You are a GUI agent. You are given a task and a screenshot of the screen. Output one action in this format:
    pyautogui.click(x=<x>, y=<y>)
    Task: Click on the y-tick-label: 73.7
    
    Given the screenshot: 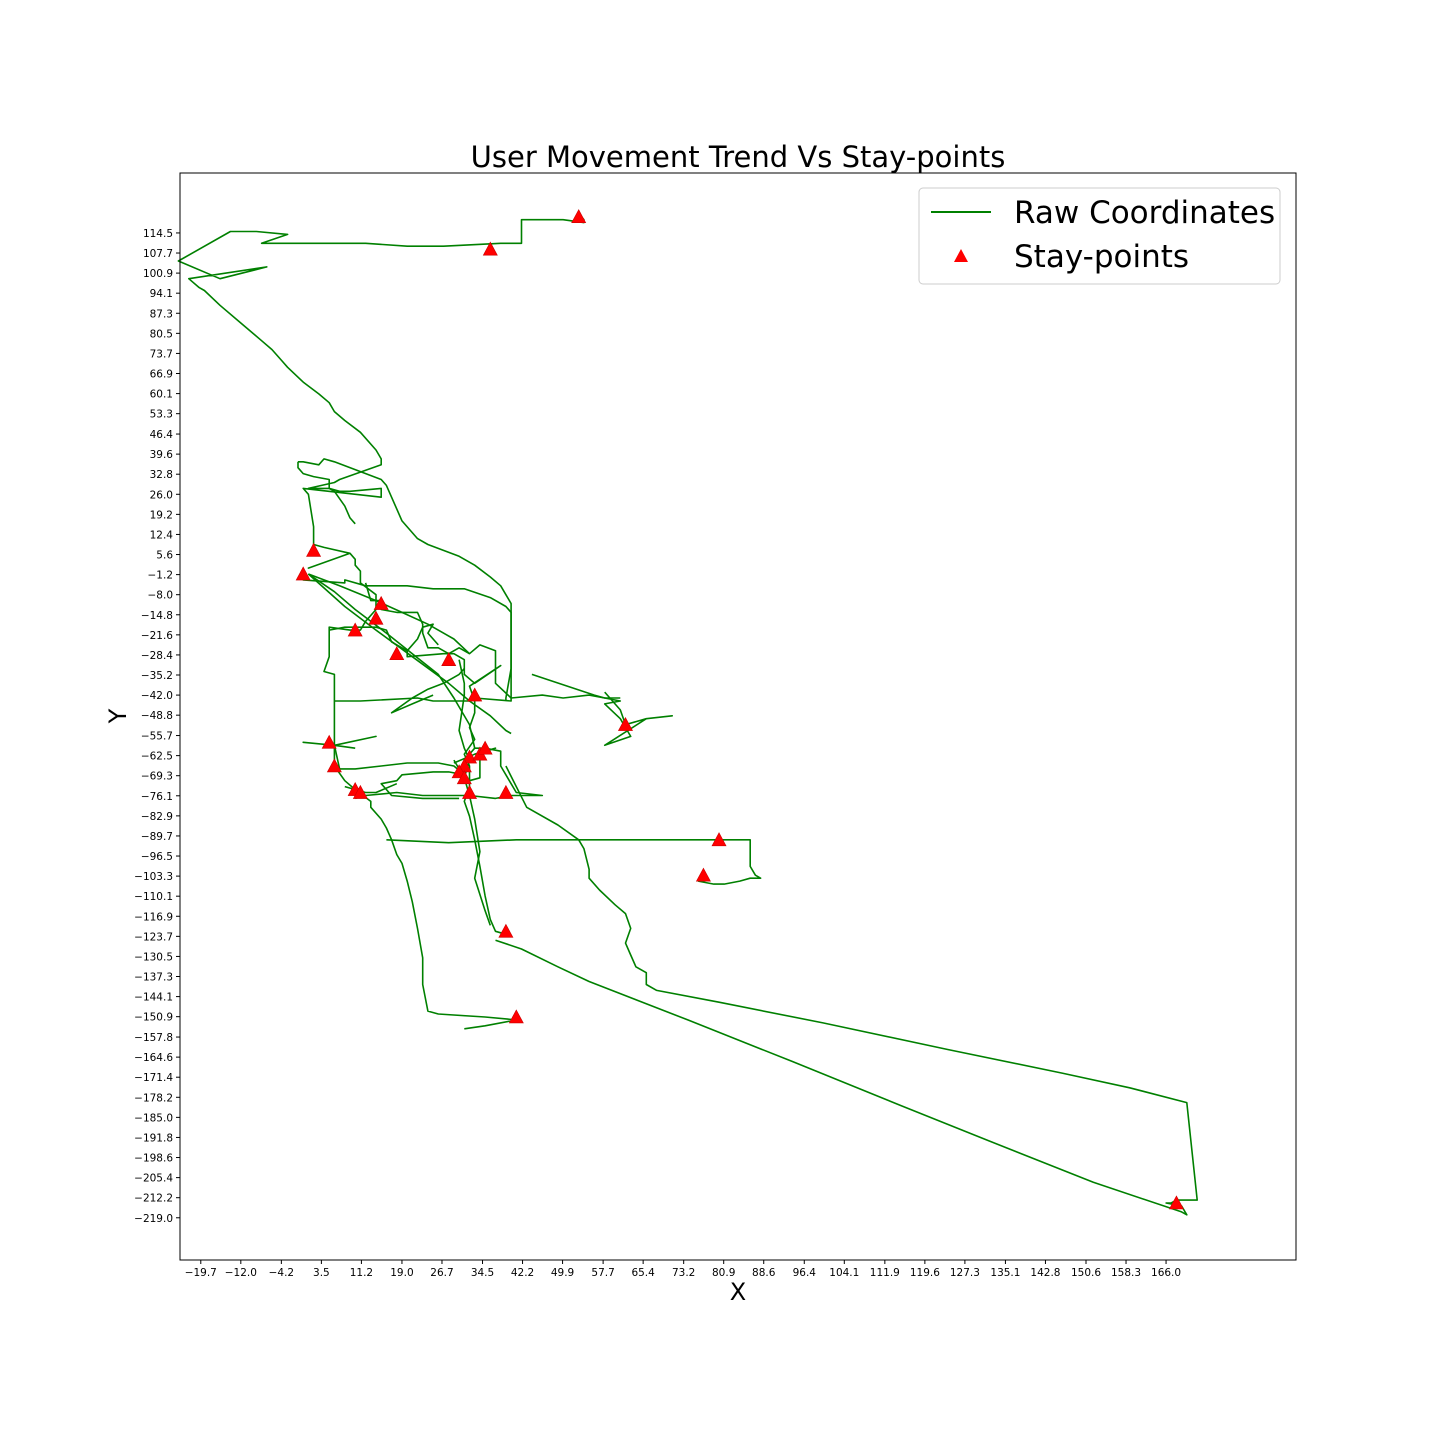 What is the action you would take?
    pyautogui.click(x=161, y=354)
    